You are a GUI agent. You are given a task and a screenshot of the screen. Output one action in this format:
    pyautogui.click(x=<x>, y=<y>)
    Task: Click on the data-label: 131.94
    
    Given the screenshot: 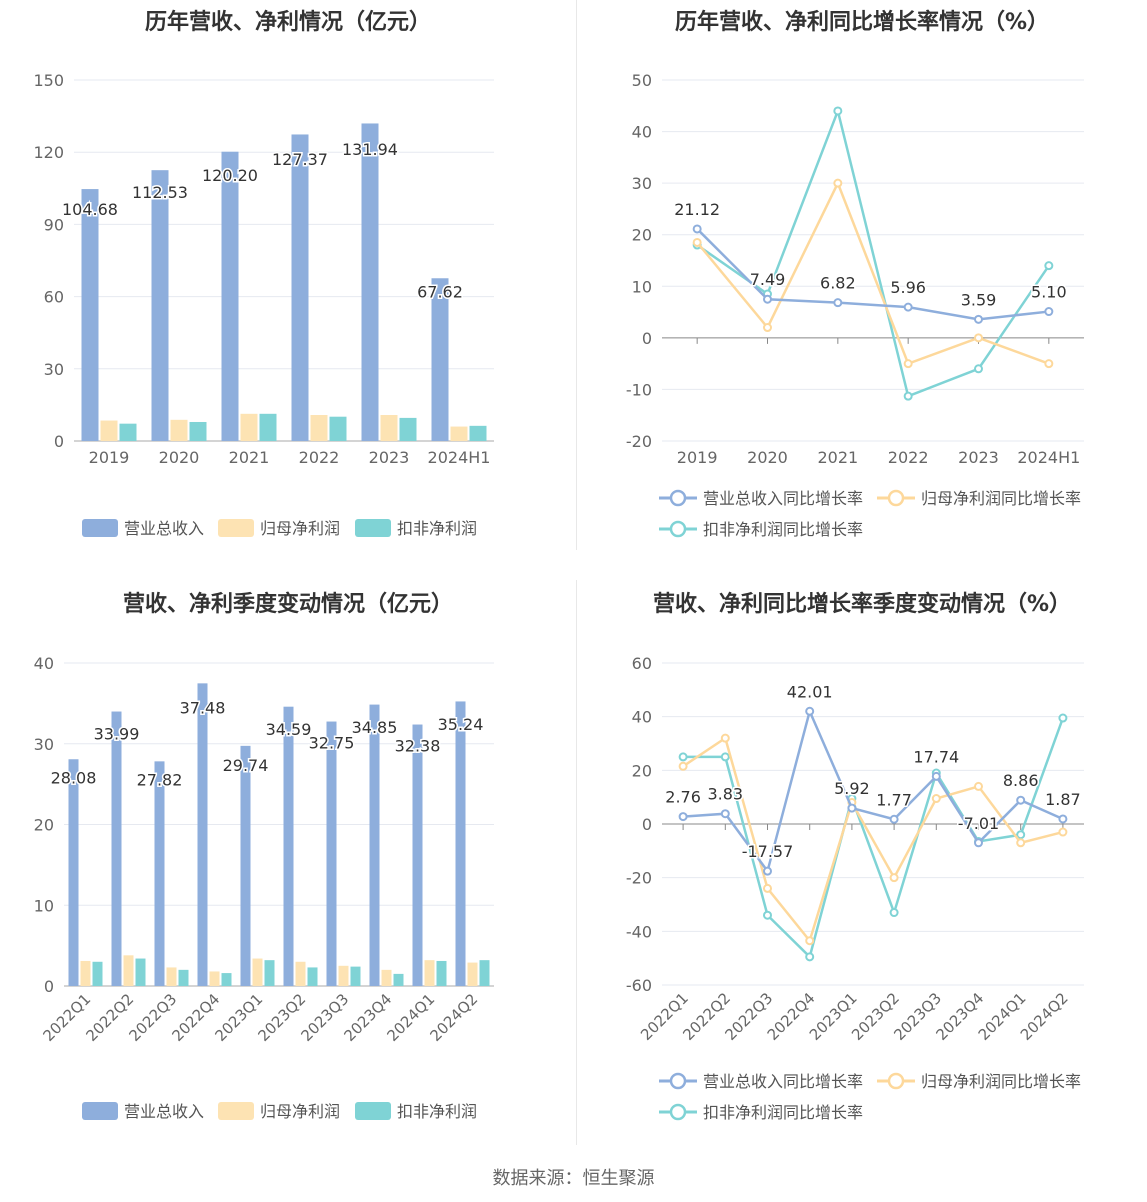 What is the action you would take?
    pyautogui.click(x=370, y=149)
    